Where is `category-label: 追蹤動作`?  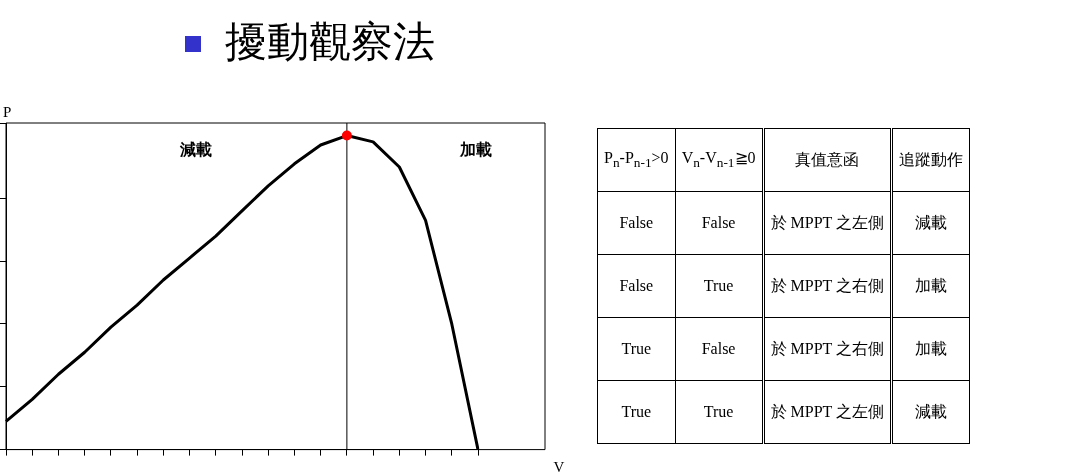
category-label: 追蹤動作 is located at coordinates (930, 160).